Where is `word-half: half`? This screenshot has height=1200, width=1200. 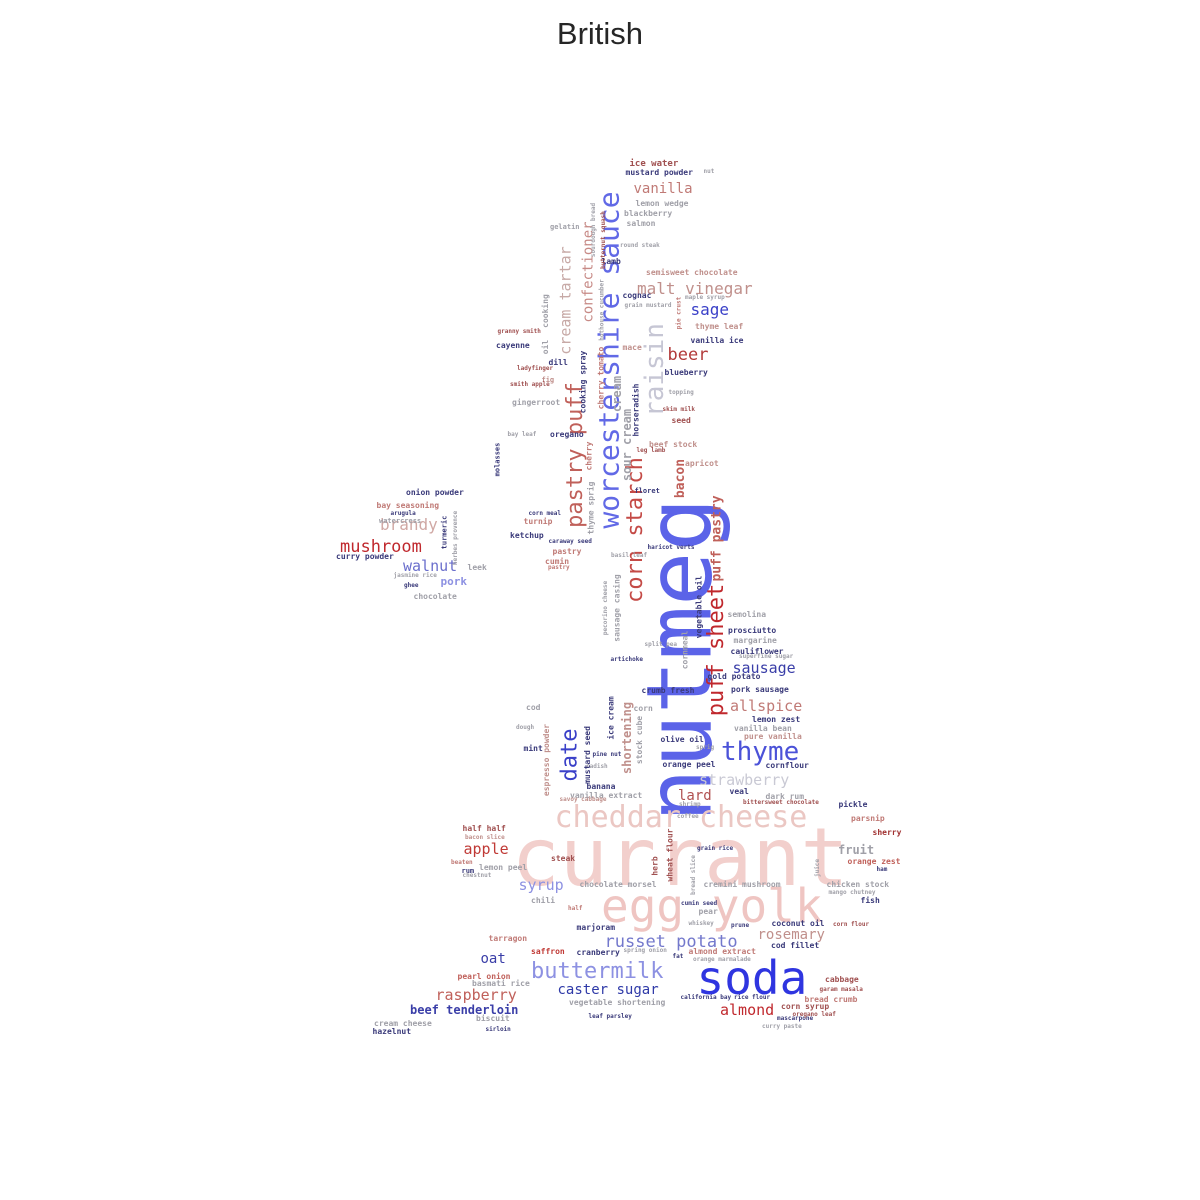 word-half: half is located at coordinates (575, 908).